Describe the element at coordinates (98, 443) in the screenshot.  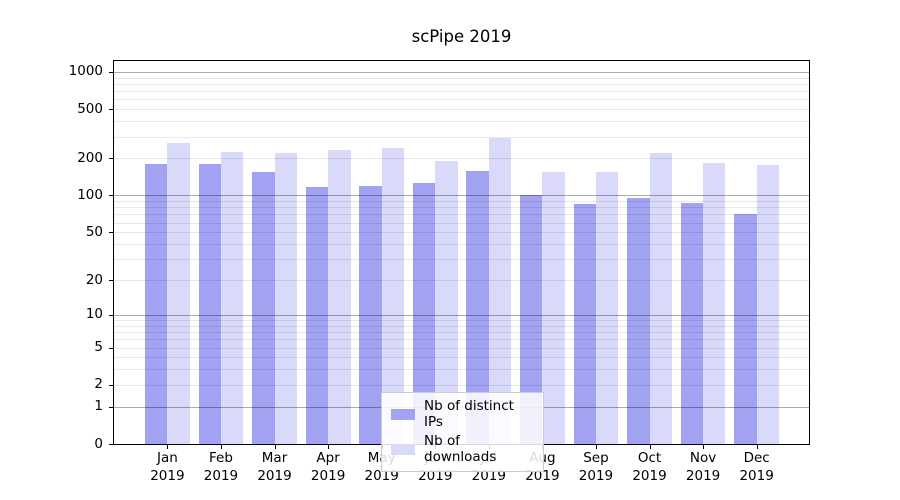
I see `y-tick-label: 0` at that location.